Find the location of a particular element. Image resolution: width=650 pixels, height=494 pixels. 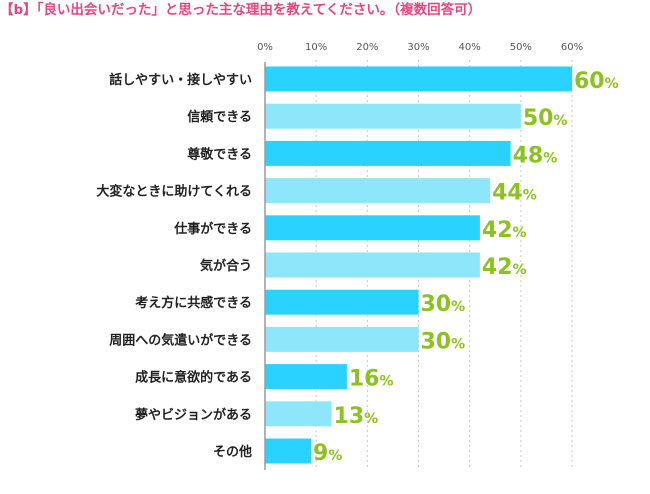

category-label: 大変なときに助けてくれる is located at coordinates (174, 192).